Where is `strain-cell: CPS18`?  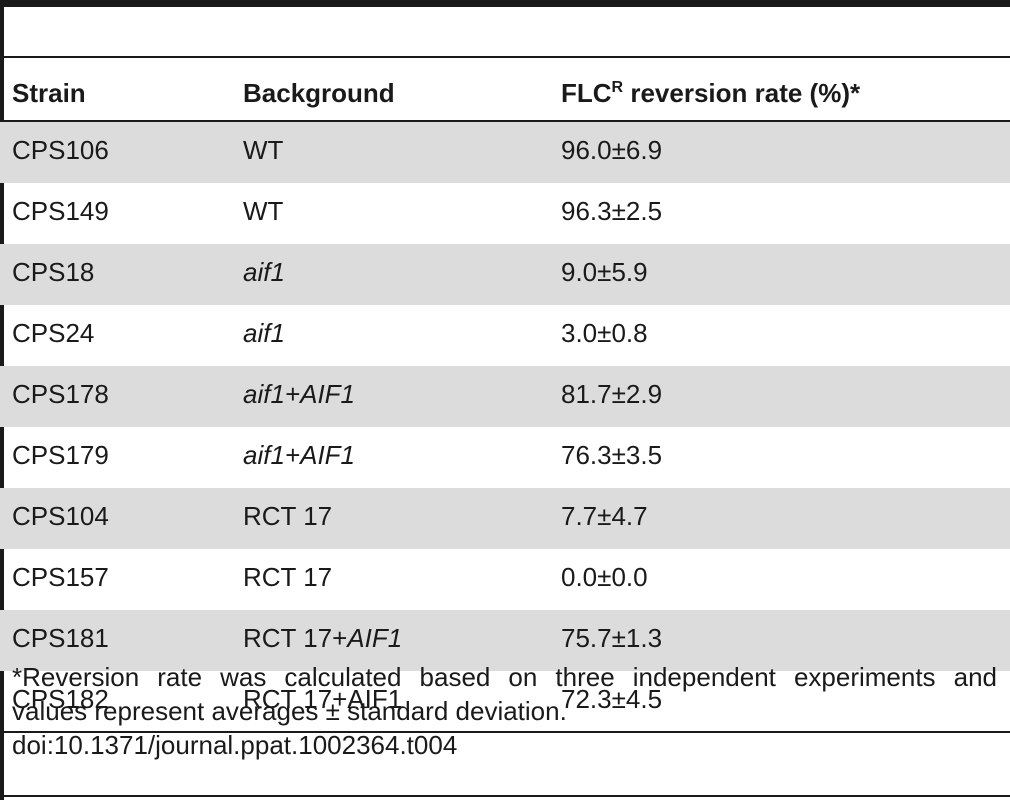
strain-cell: CPS18 is located at coordinates (53, 272).